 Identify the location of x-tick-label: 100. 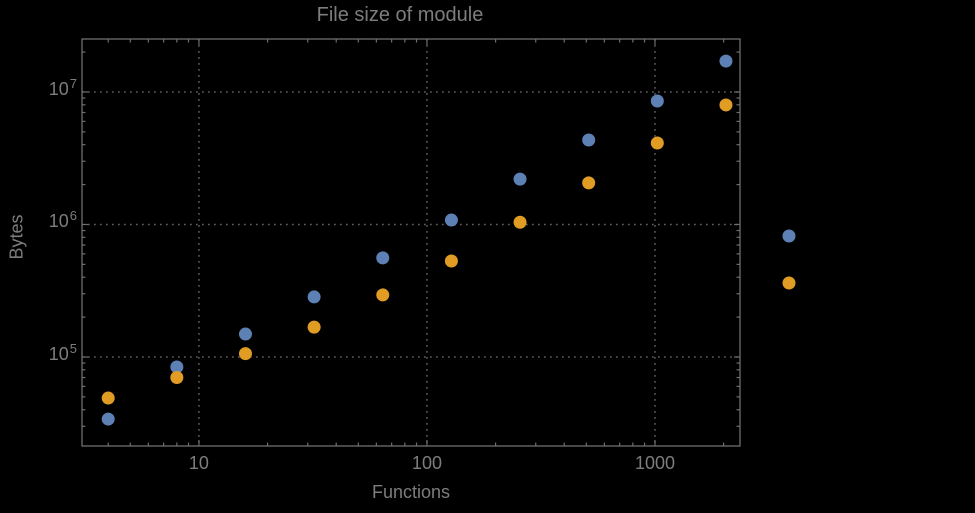
(426, 463).